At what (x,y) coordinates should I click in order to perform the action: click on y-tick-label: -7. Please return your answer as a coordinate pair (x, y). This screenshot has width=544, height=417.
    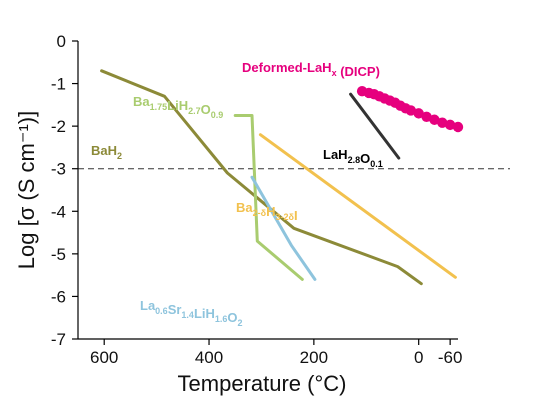
    Looking at the image, I should click on (58, 339).